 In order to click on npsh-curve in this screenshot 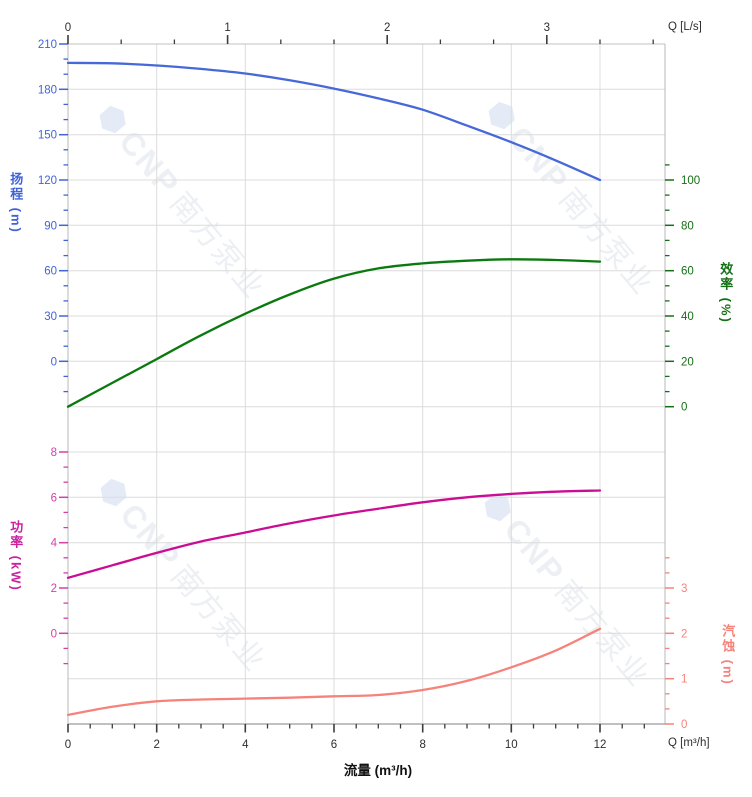, I will do `click(334, 672)`.